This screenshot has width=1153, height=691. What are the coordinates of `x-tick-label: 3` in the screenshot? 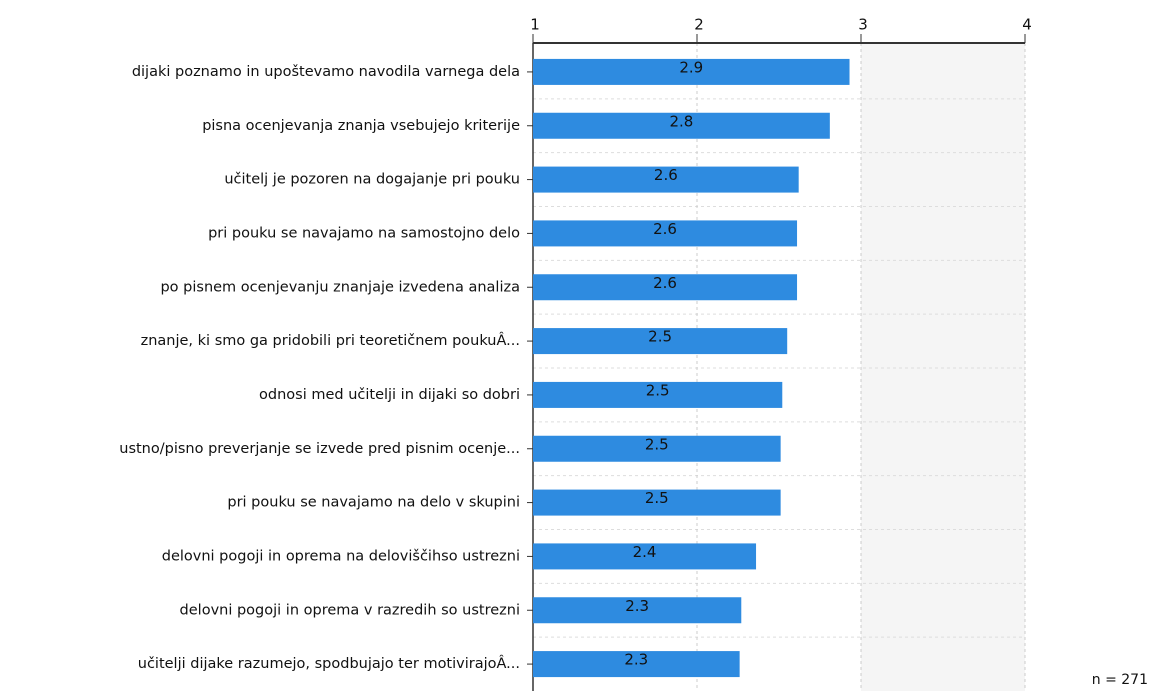 It's located at (863, 25).